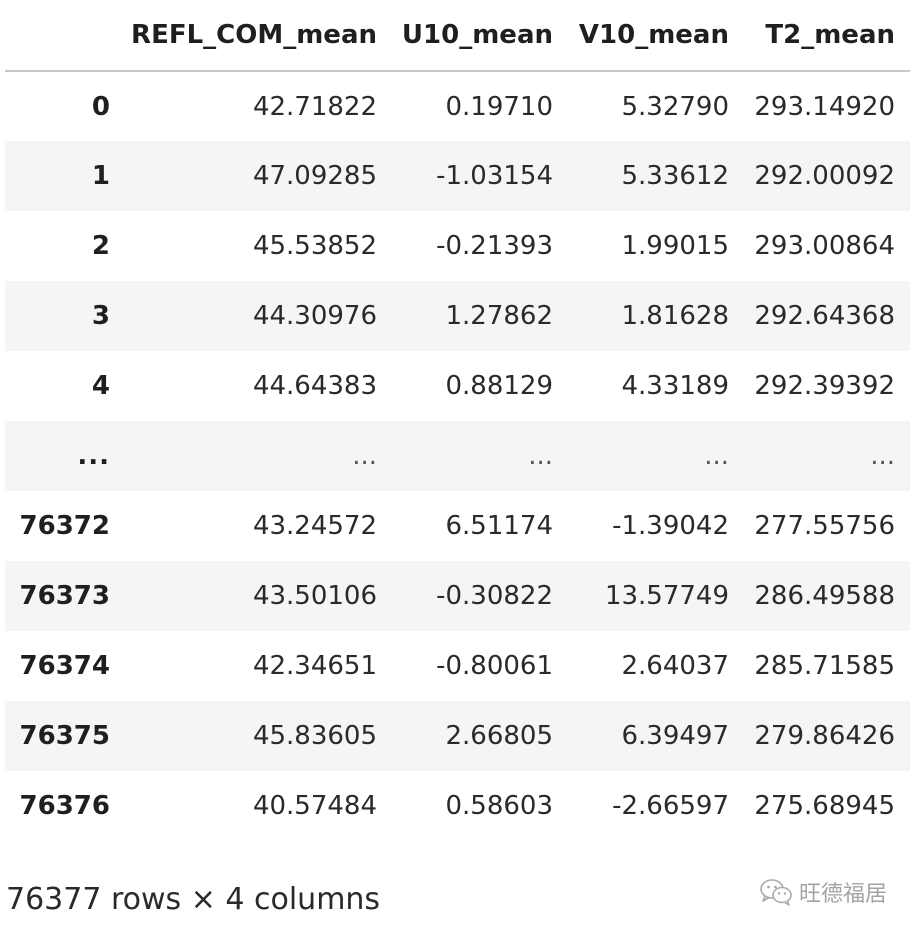 The image size is (917, 934). I want to click on table-row: 76374 42.34651 -0.80061 2.64037 285.71585, so click(457, 666).